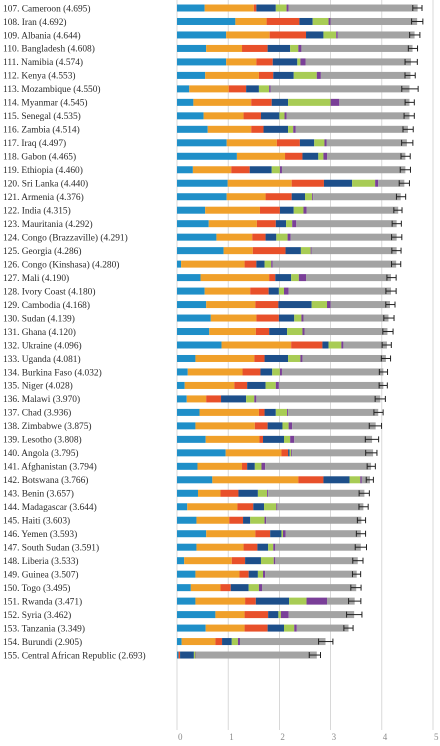 This screenshot has height=746, width=440. I want to click on category-label: 147. South Sudan (3.591), so click(51, 548).